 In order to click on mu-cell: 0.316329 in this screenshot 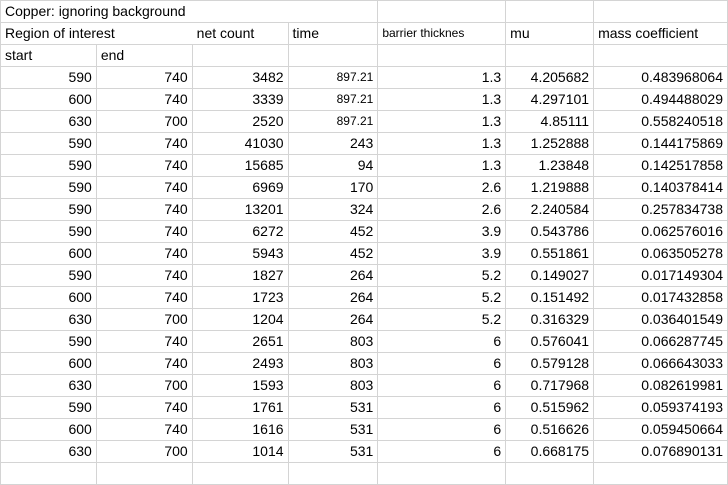, I will do `click(550, 319)`.